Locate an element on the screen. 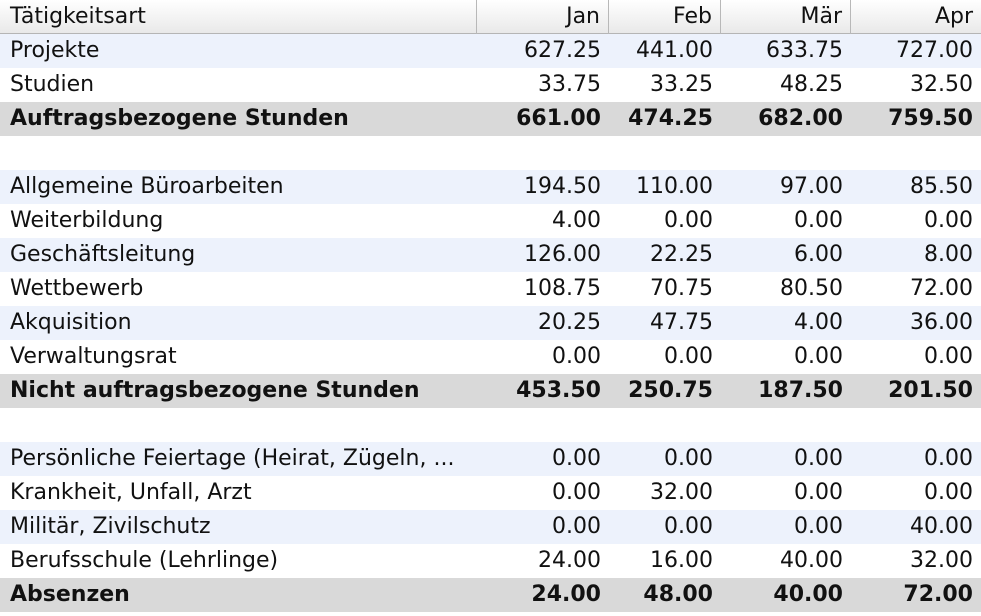 The image size is (981, 616). row-value: 22.25 is located at coordinates (681, 254).